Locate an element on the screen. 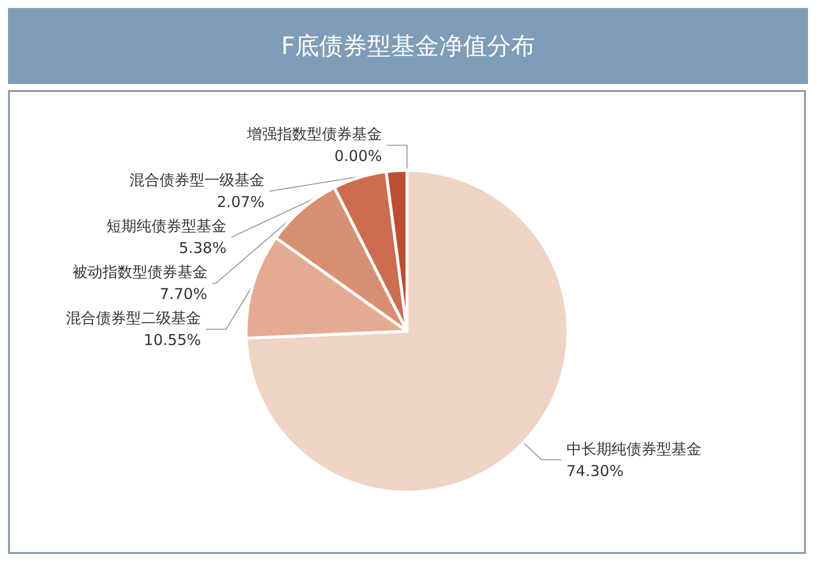  slice-label: 短期纯债券型基金 is located at coordinates (166, 226).